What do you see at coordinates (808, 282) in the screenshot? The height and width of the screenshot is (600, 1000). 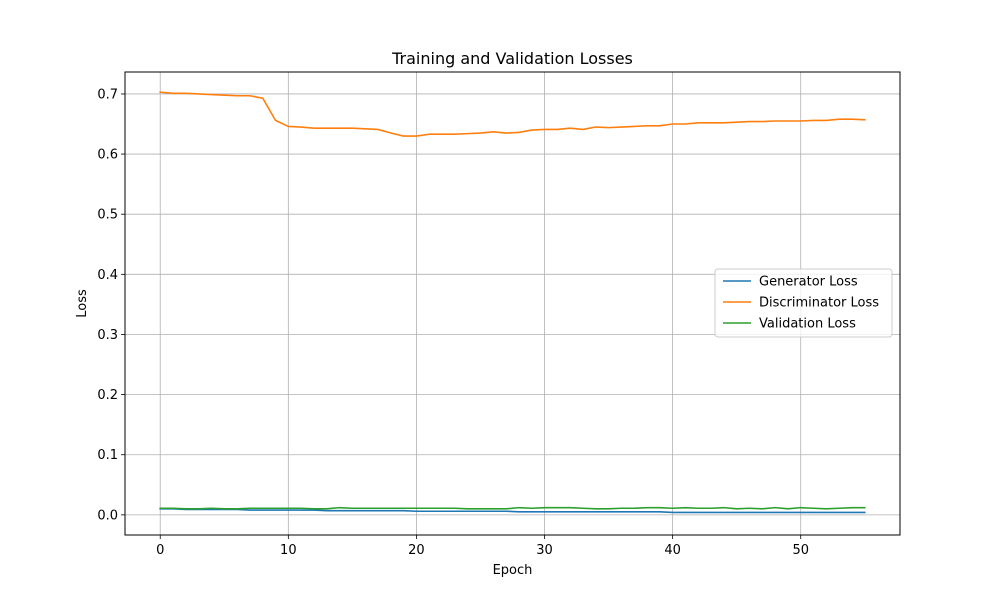 I see `legend-label: Generator Loss` at bounding box center [808, 282].